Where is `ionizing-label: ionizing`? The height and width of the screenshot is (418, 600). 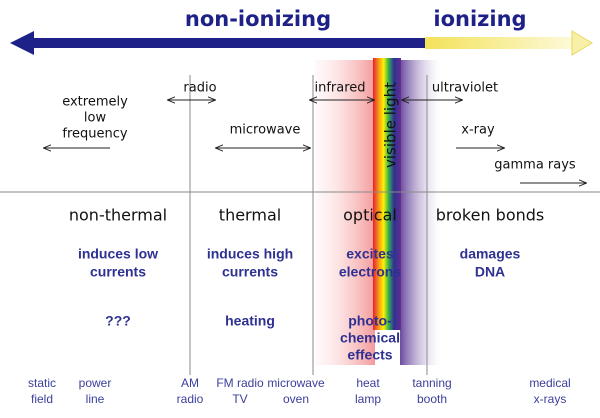
ionizing-label: ionizing is located at coordinates (479, 19).